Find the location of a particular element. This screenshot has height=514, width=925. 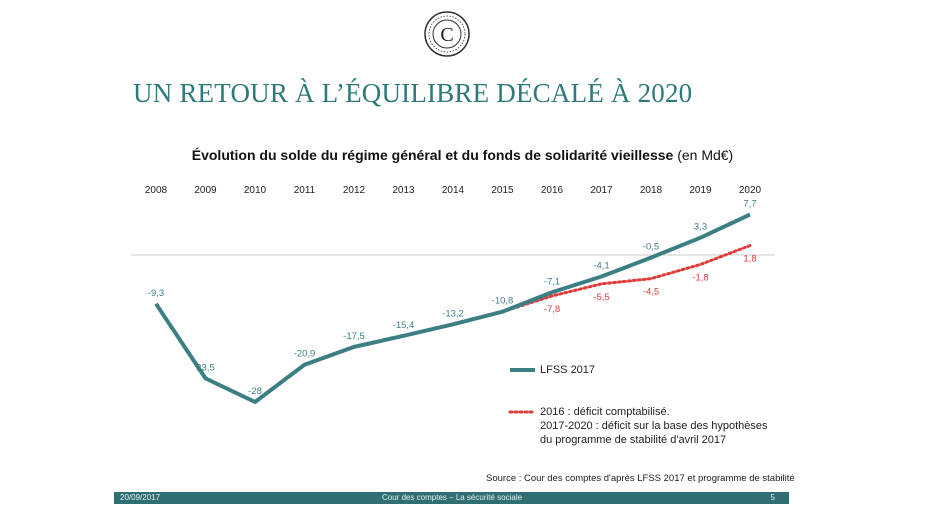

x-tick-label: 2014 is located at coordinates (453, 190).